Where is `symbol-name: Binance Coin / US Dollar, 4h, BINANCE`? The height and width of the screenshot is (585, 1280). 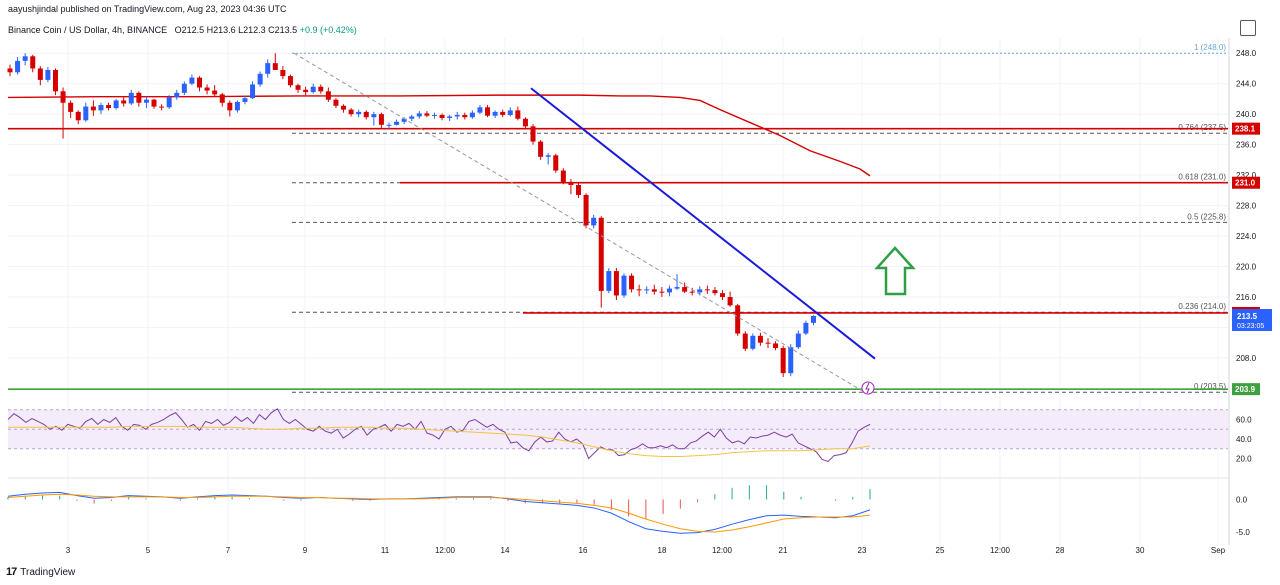
symbol-name: Binance Coin / US Dollar, 4h, BINANCE is located at coordinates (88, 30).